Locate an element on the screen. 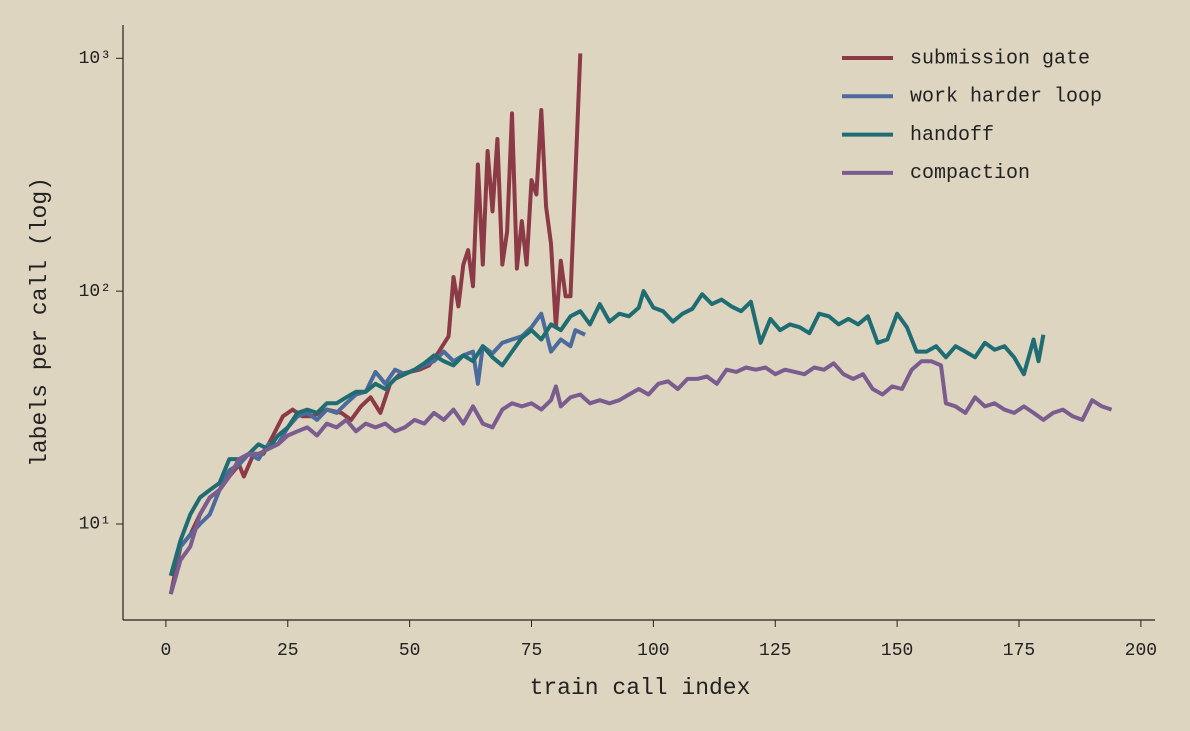 This screenshot has width=1190, height=731. x-tick-label: 150 is located at coordinates (897, 651).